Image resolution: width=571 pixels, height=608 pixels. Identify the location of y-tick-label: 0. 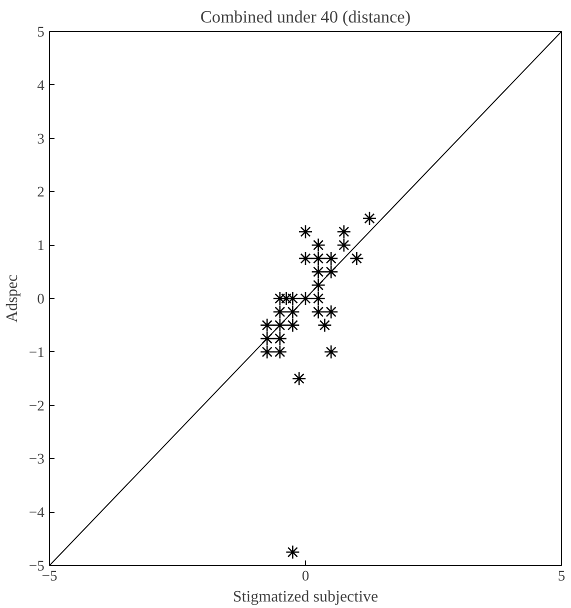
(40, 300).